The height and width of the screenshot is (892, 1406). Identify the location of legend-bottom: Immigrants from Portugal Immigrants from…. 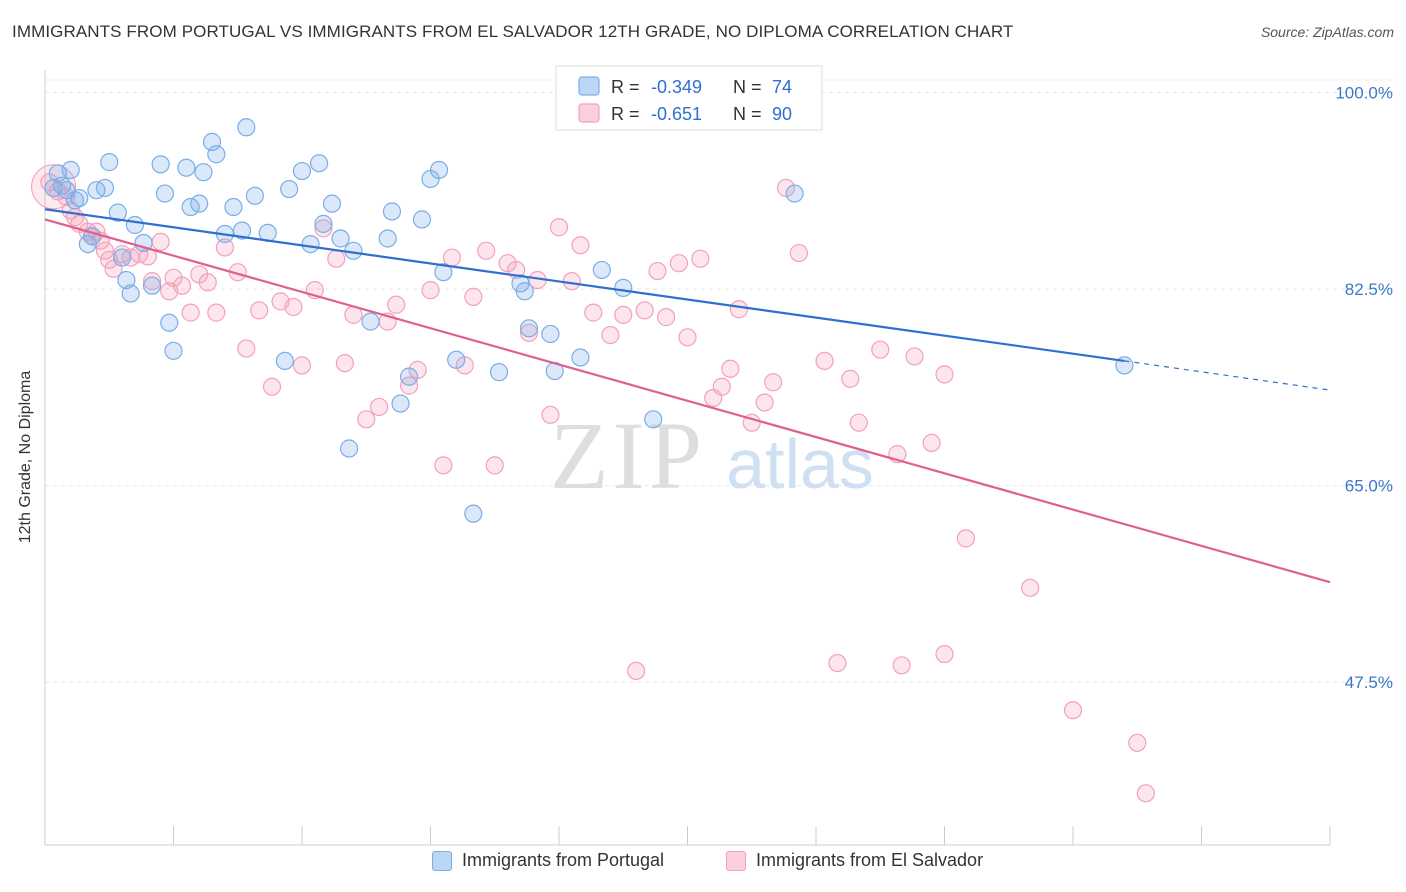
(703, 865).